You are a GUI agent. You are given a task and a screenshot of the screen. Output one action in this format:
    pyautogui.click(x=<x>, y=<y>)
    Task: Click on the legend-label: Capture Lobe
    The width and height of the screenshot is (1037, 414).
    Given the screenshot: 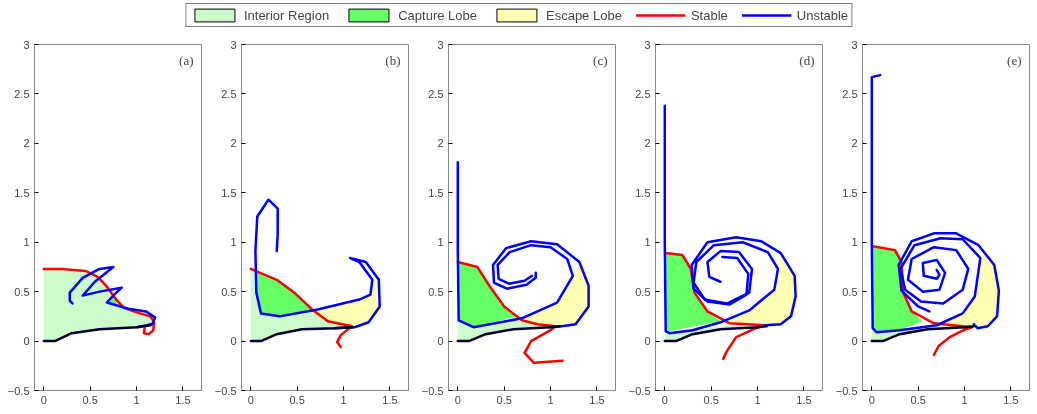 What is the action you would take?
    pyautogui.click(x=437, y=15)
    